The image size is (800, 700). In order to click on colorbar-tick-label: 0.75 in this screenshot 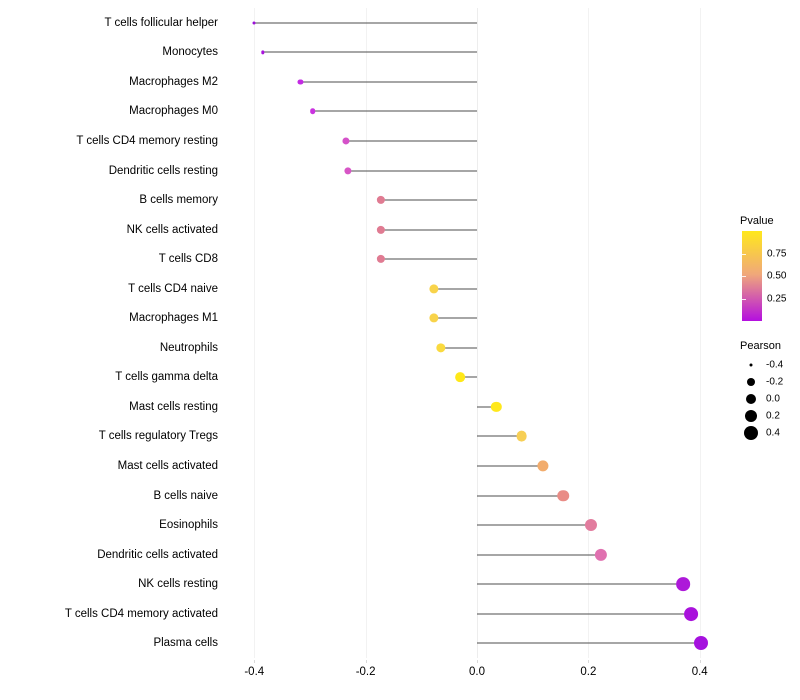, I will do `click(777, 253)`.